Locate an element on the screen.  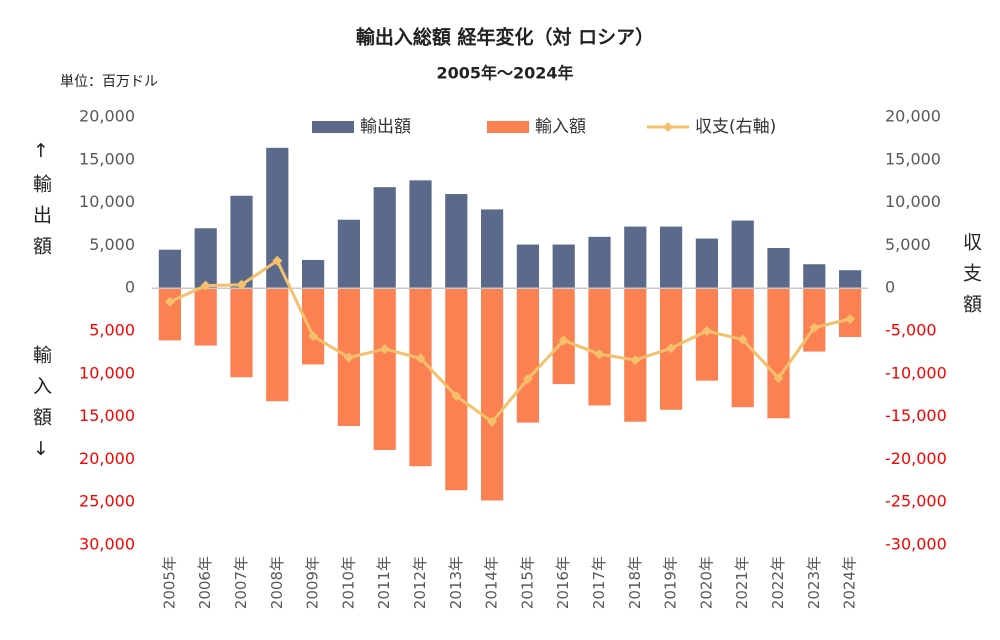
x-tick-label: 2010年 is located at coordinates (348, 582).